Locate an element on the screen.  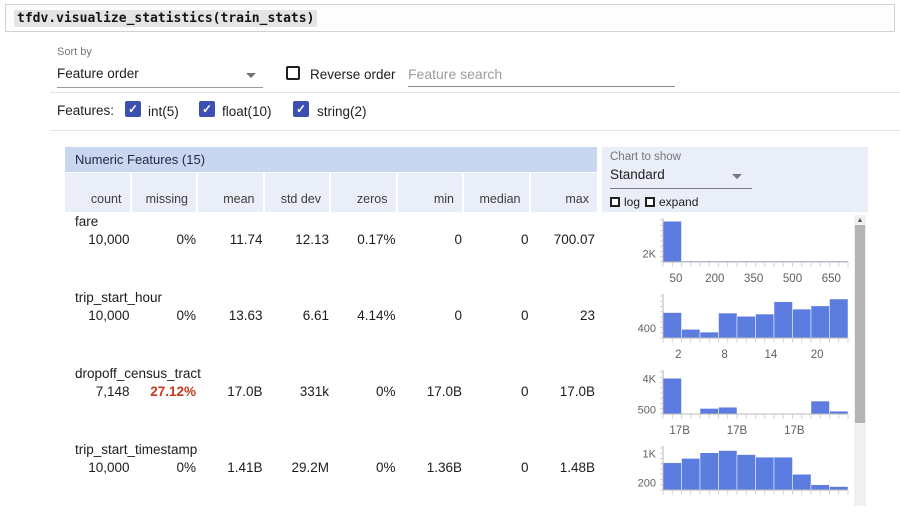
column-headers: count missing mean std dev zeros min median max is located at coordinates (331, 192).